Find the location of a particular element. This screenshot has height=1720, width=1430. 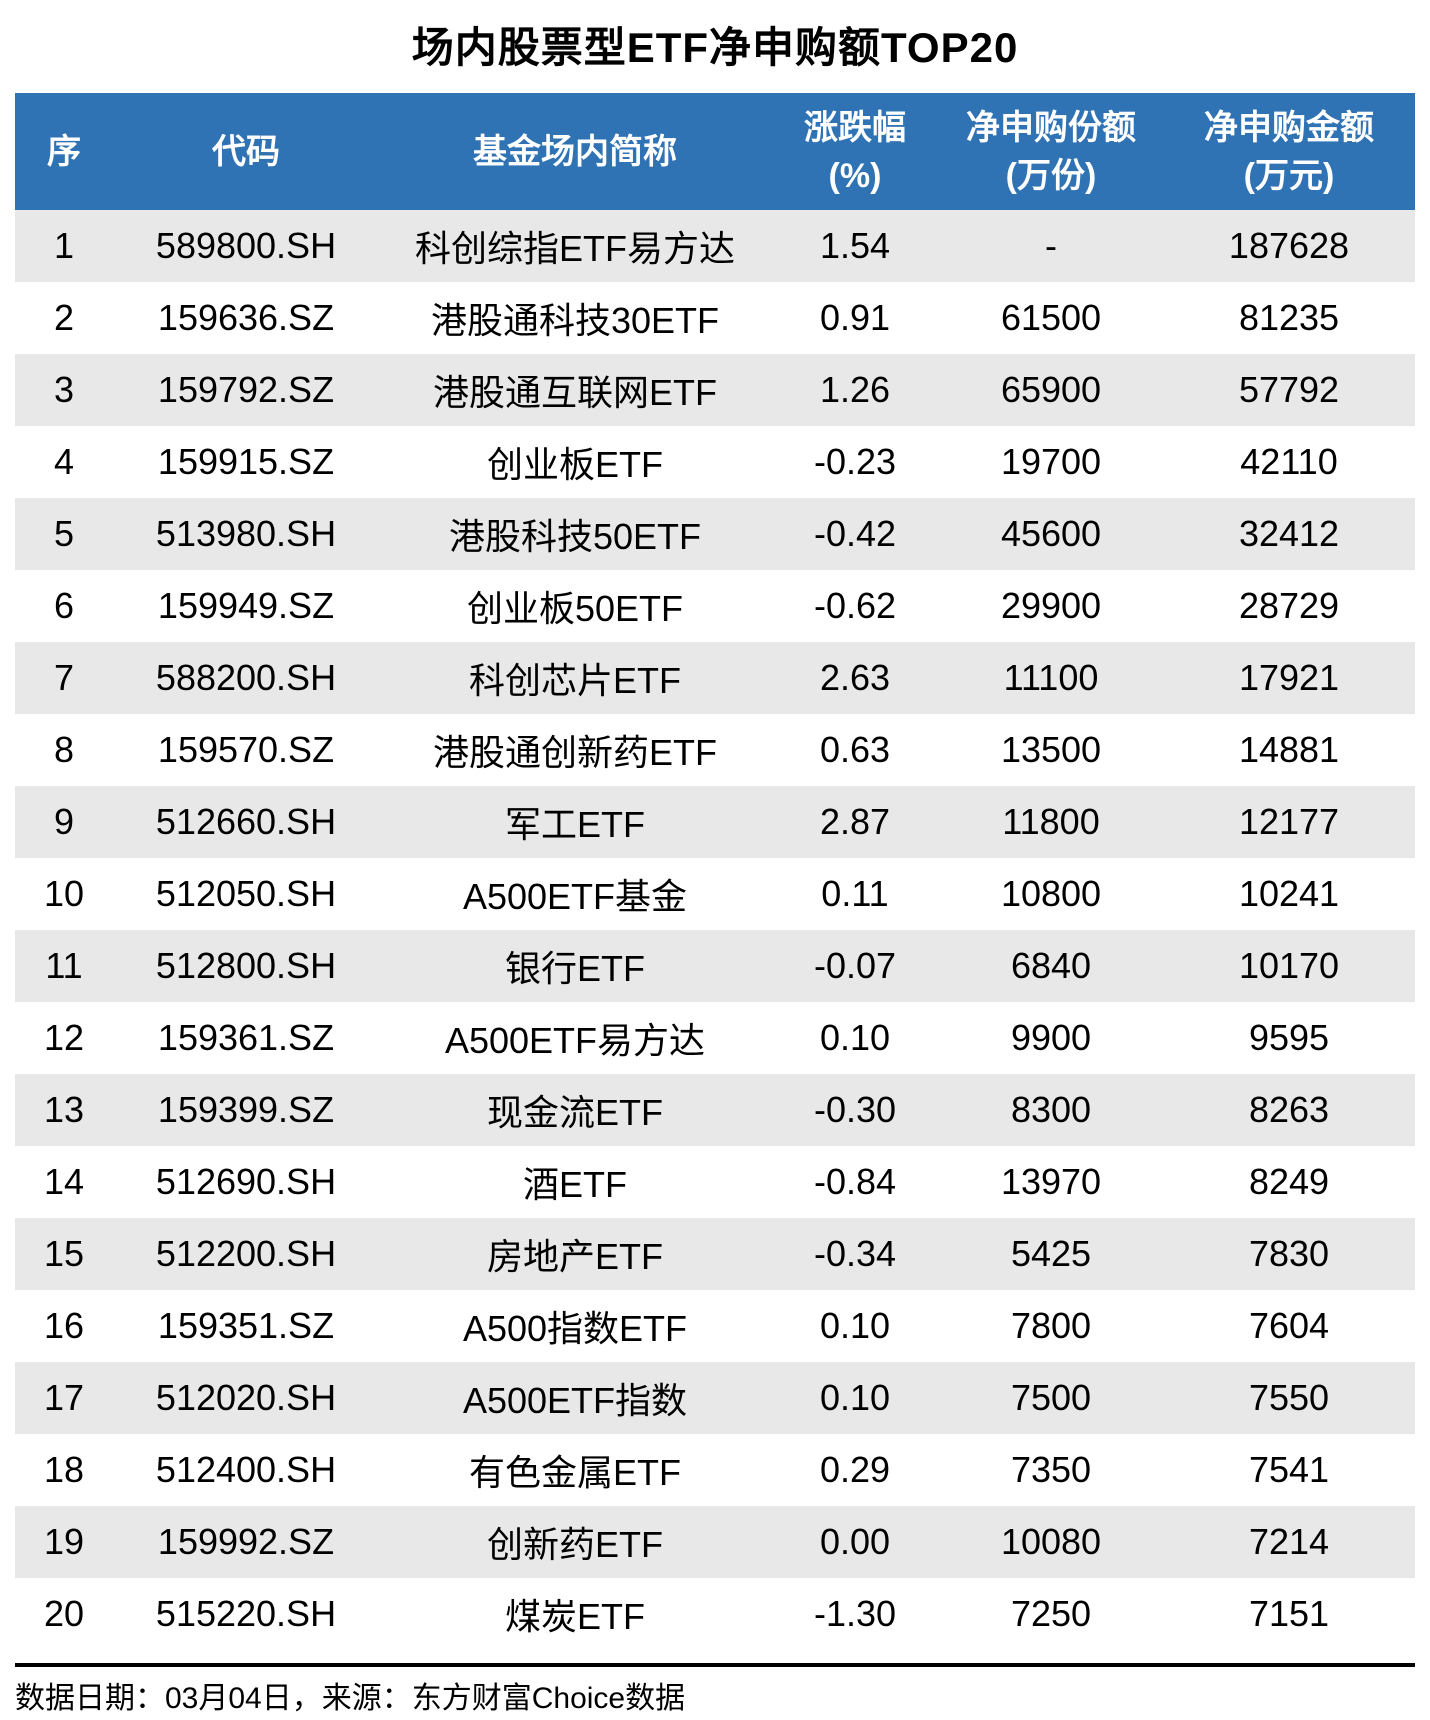

cell-amount: 8263 is located at coordinates (1289, 1109).